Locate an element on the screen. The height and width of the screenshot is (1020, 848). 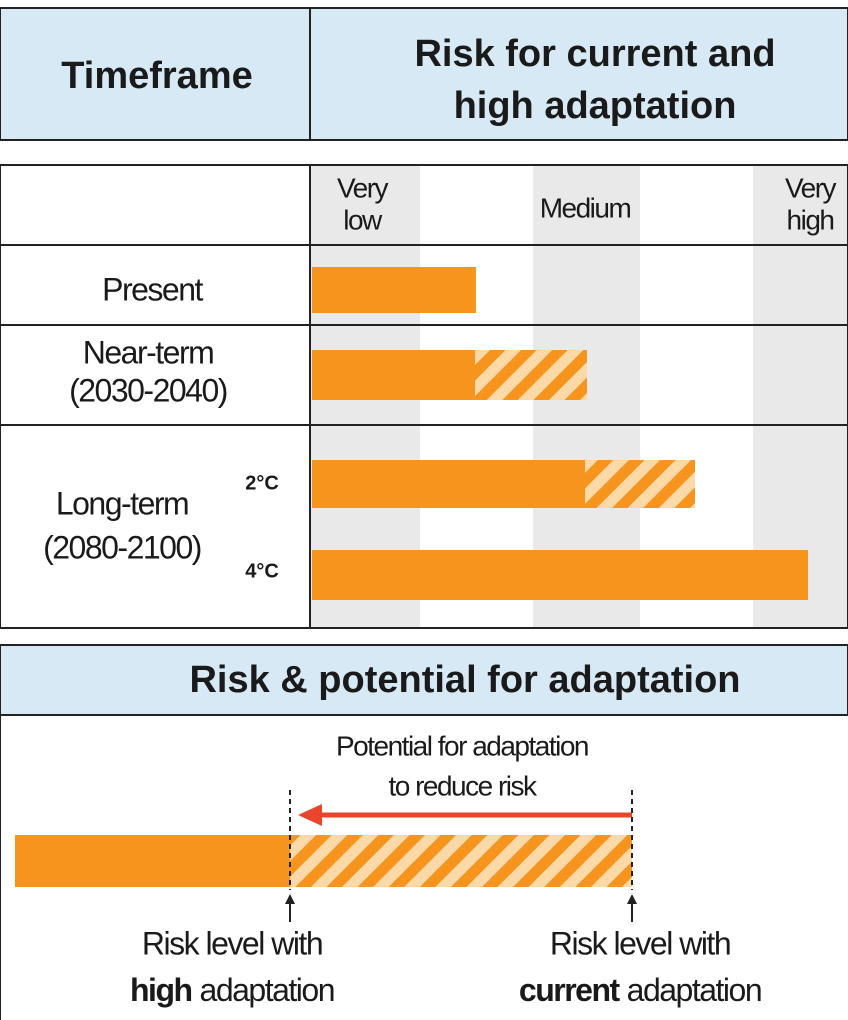
label-current: Risk level with is located at coordinates (640, 943).